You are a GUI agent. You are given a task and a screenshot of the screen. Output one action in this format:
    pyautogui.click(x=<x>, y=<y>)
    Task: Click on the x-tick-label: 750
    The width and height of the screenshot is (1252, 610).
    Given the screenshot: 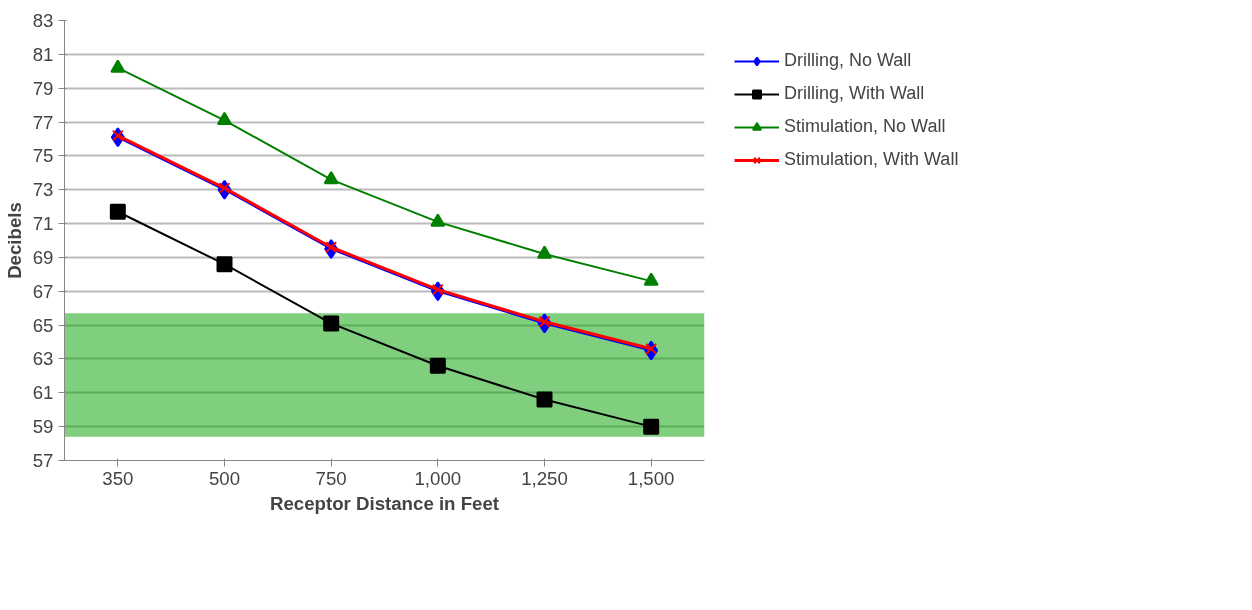 What is the action you would take?
    pyautogui.click(x=331, y=478)
    